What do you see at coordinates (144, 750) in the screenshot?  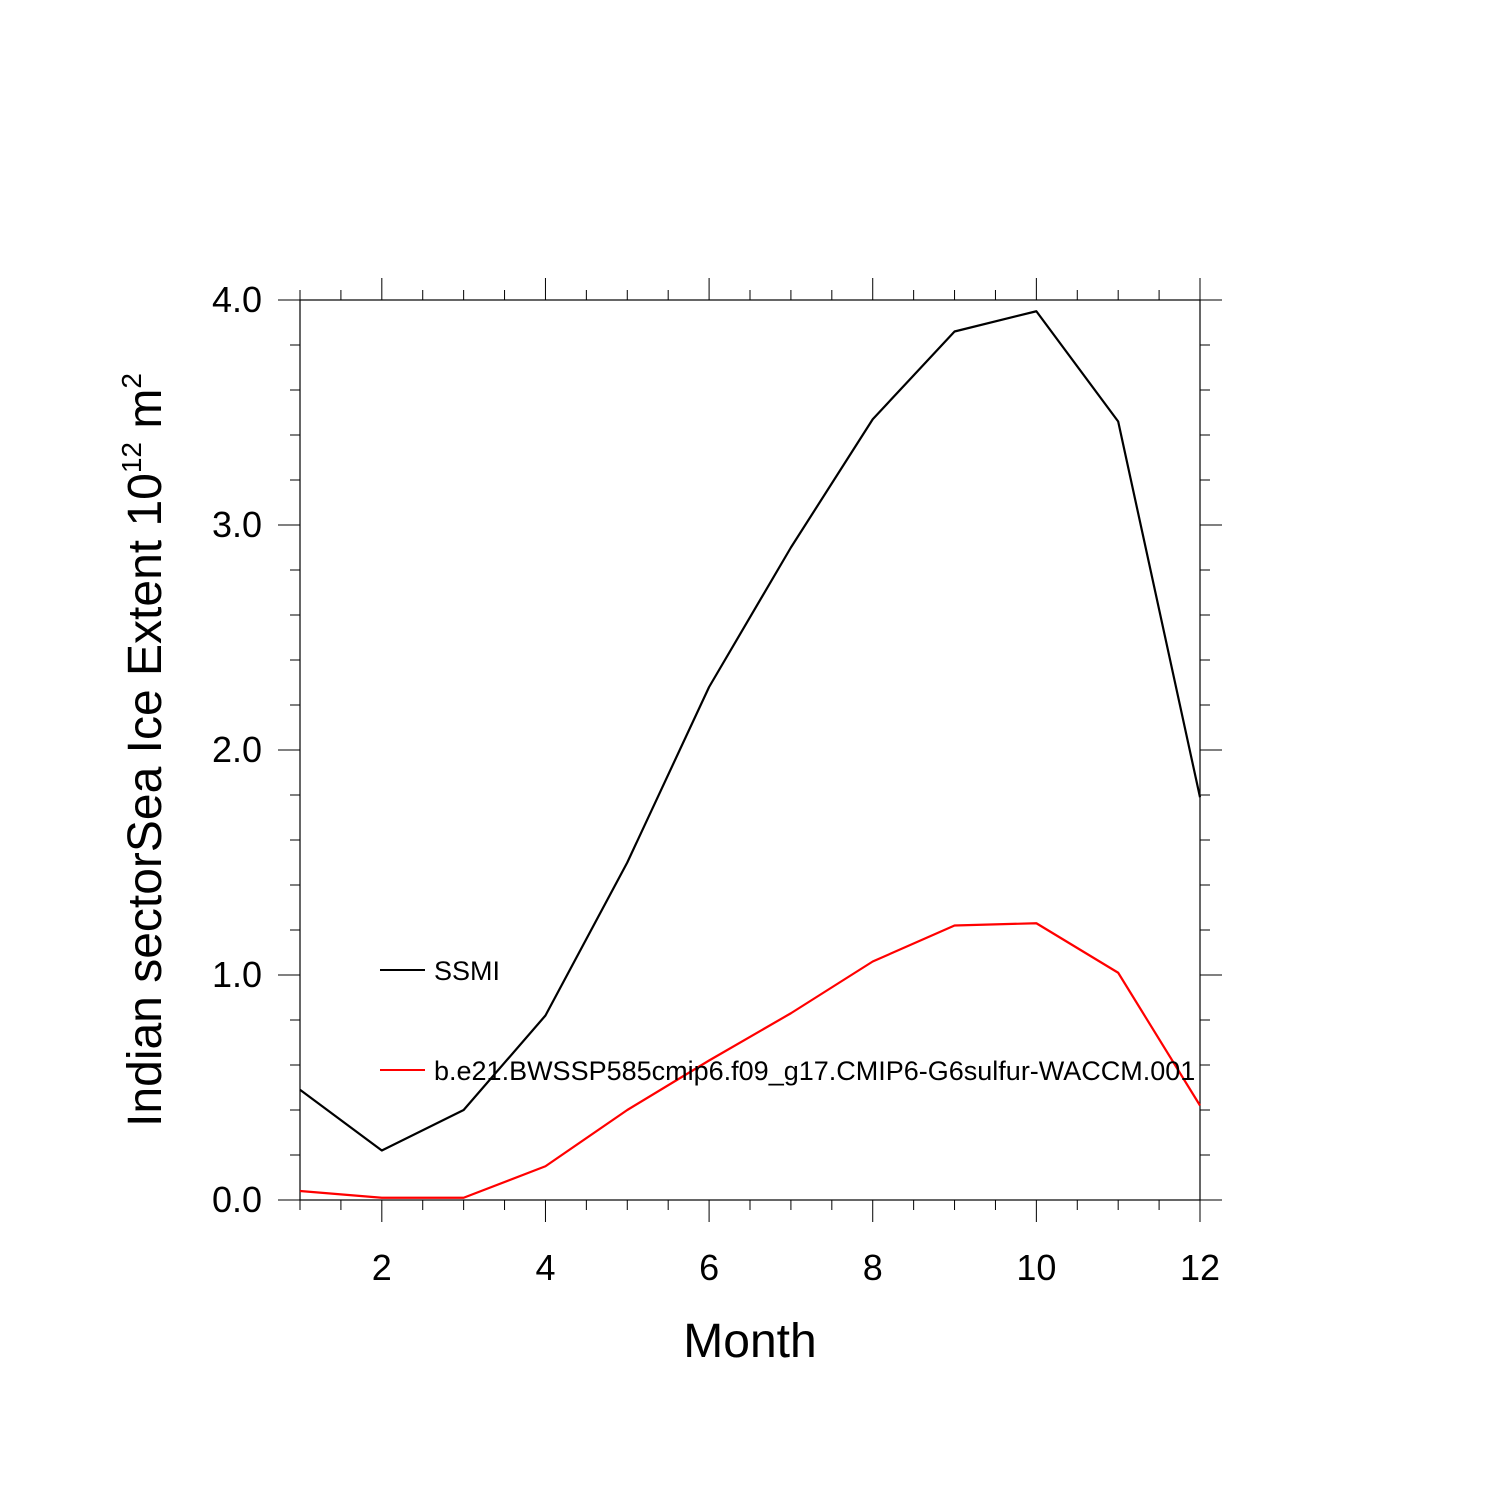 I see `y-axis-title: Indian sectorSea Ice Extent 1012 m2` at bounding box center [144, 750].